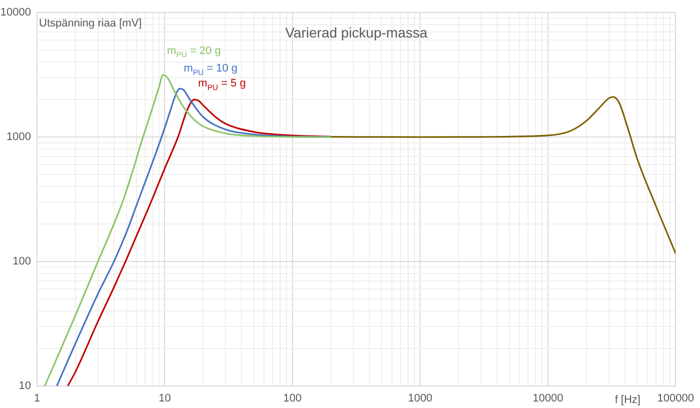 The width and height of the screenshot is (700, 408). What do you see at coordinates (164, 398) in the screenshot?
I see `x-tick-label: 10` at bounding box center [164, 398].